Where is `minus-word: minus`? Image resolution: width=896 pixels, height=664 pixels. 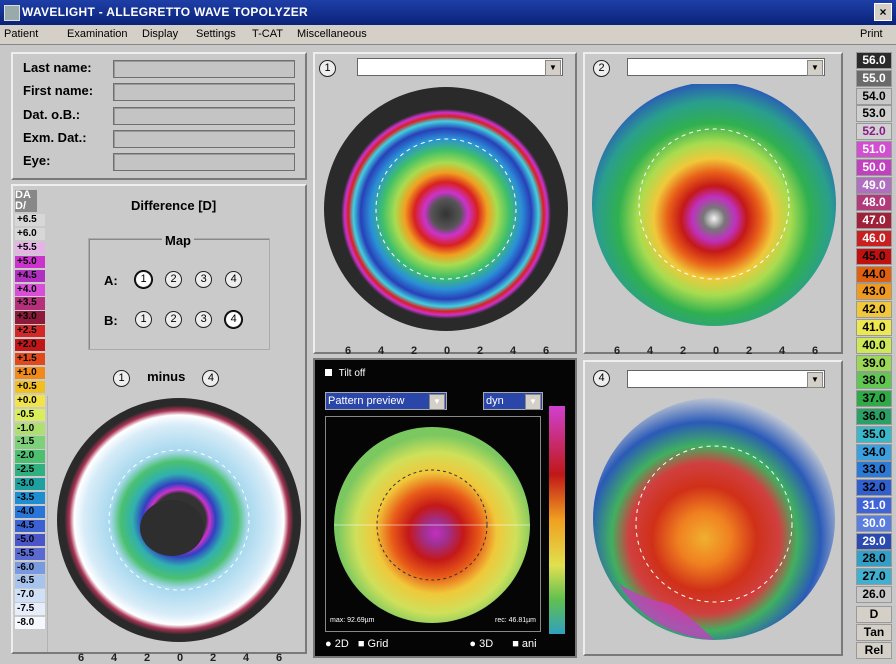
minus-word: minus is located at coordinates (166, 376).